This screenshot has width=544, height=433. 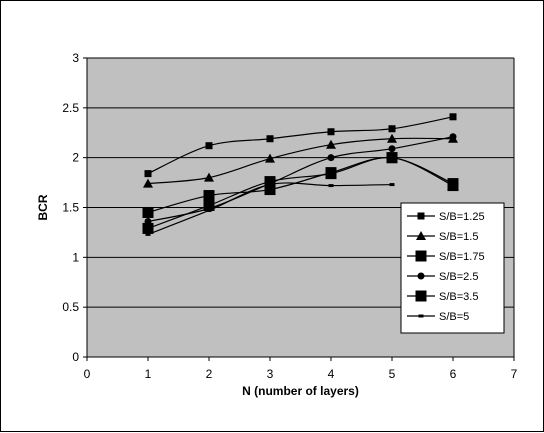 What do you see at coordinates (70, 208) in the screenshot?
I see `y-tick-label: 1.5` at bounding box center [70, 208].